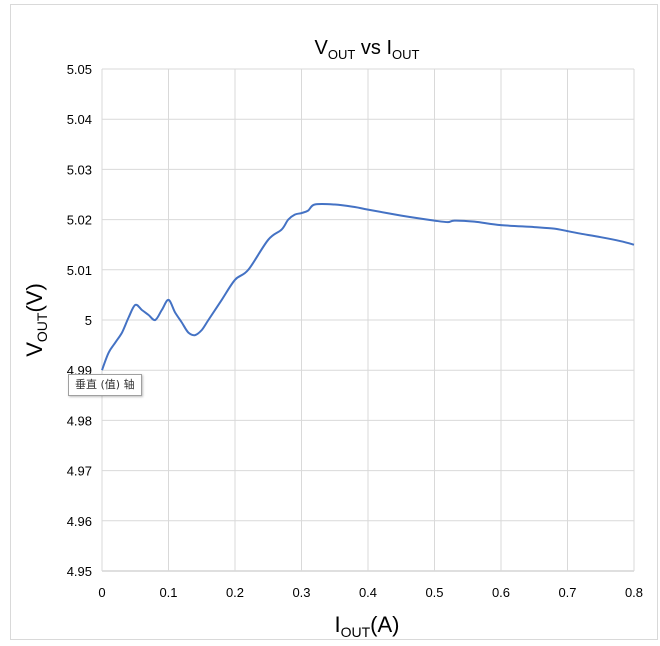  Describe the element at coordinates (434, 592) in the screenshot. I see `x-tick-label: 0.5` at that location.